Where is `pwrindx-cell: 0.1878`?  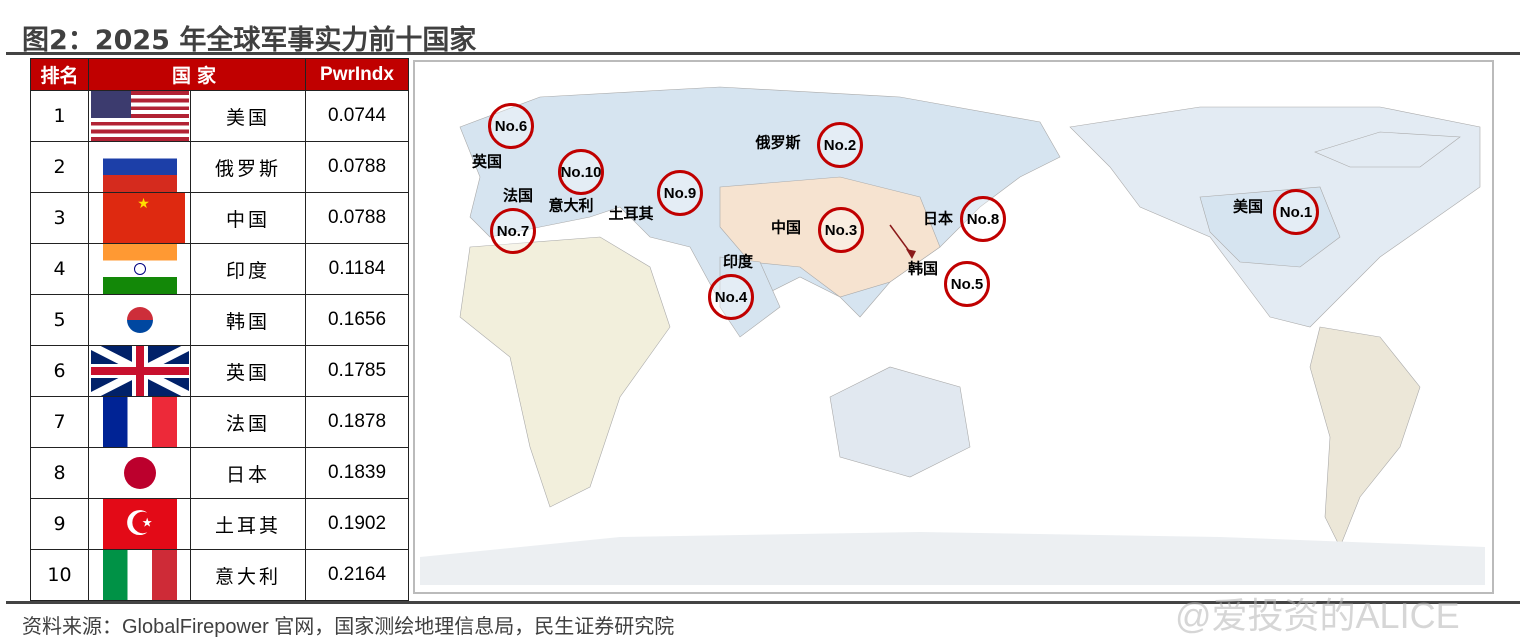 pwrindx-cell: 0.1878 is located at coordinates (357, 422).